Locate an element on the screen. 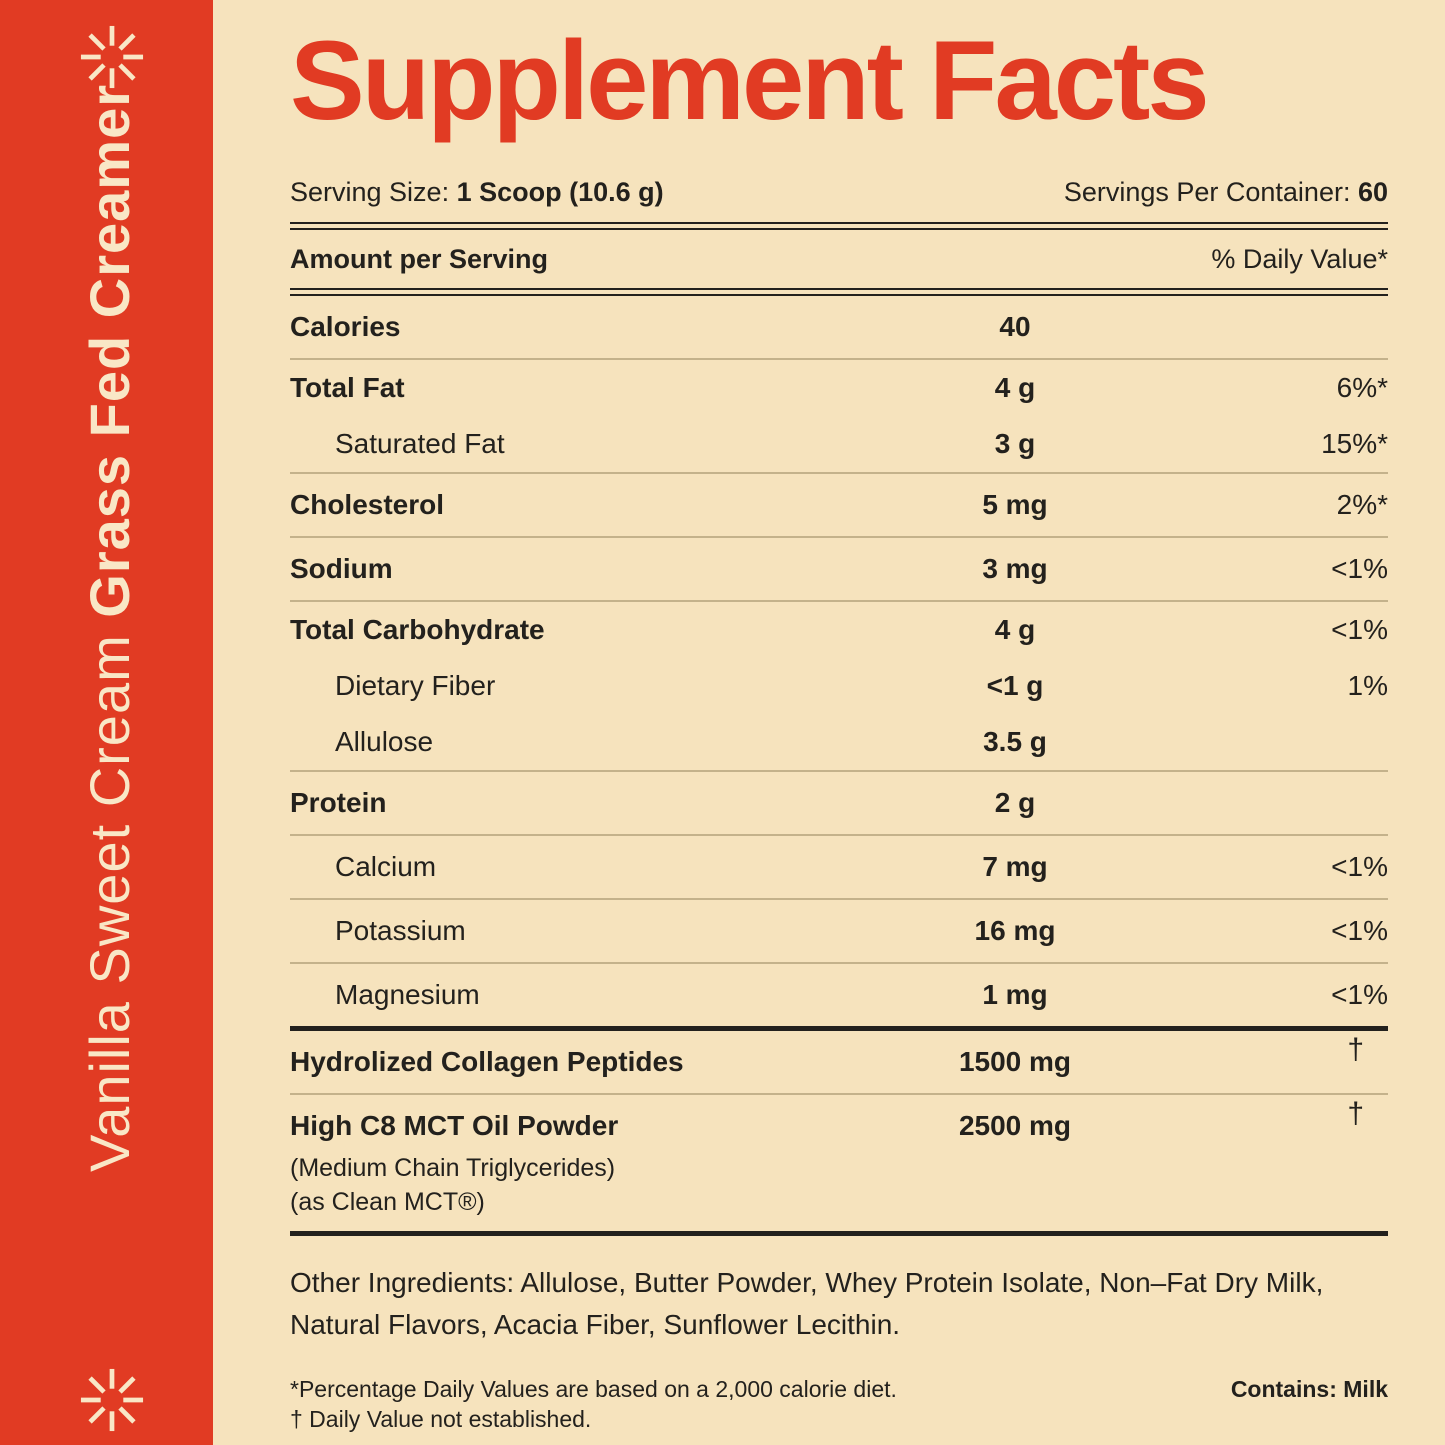 The image size is (1445, 1445). vertical-product-name: Vanilla Sweet Cream Grass Fed Creamer is located at coordinates (110, 628).